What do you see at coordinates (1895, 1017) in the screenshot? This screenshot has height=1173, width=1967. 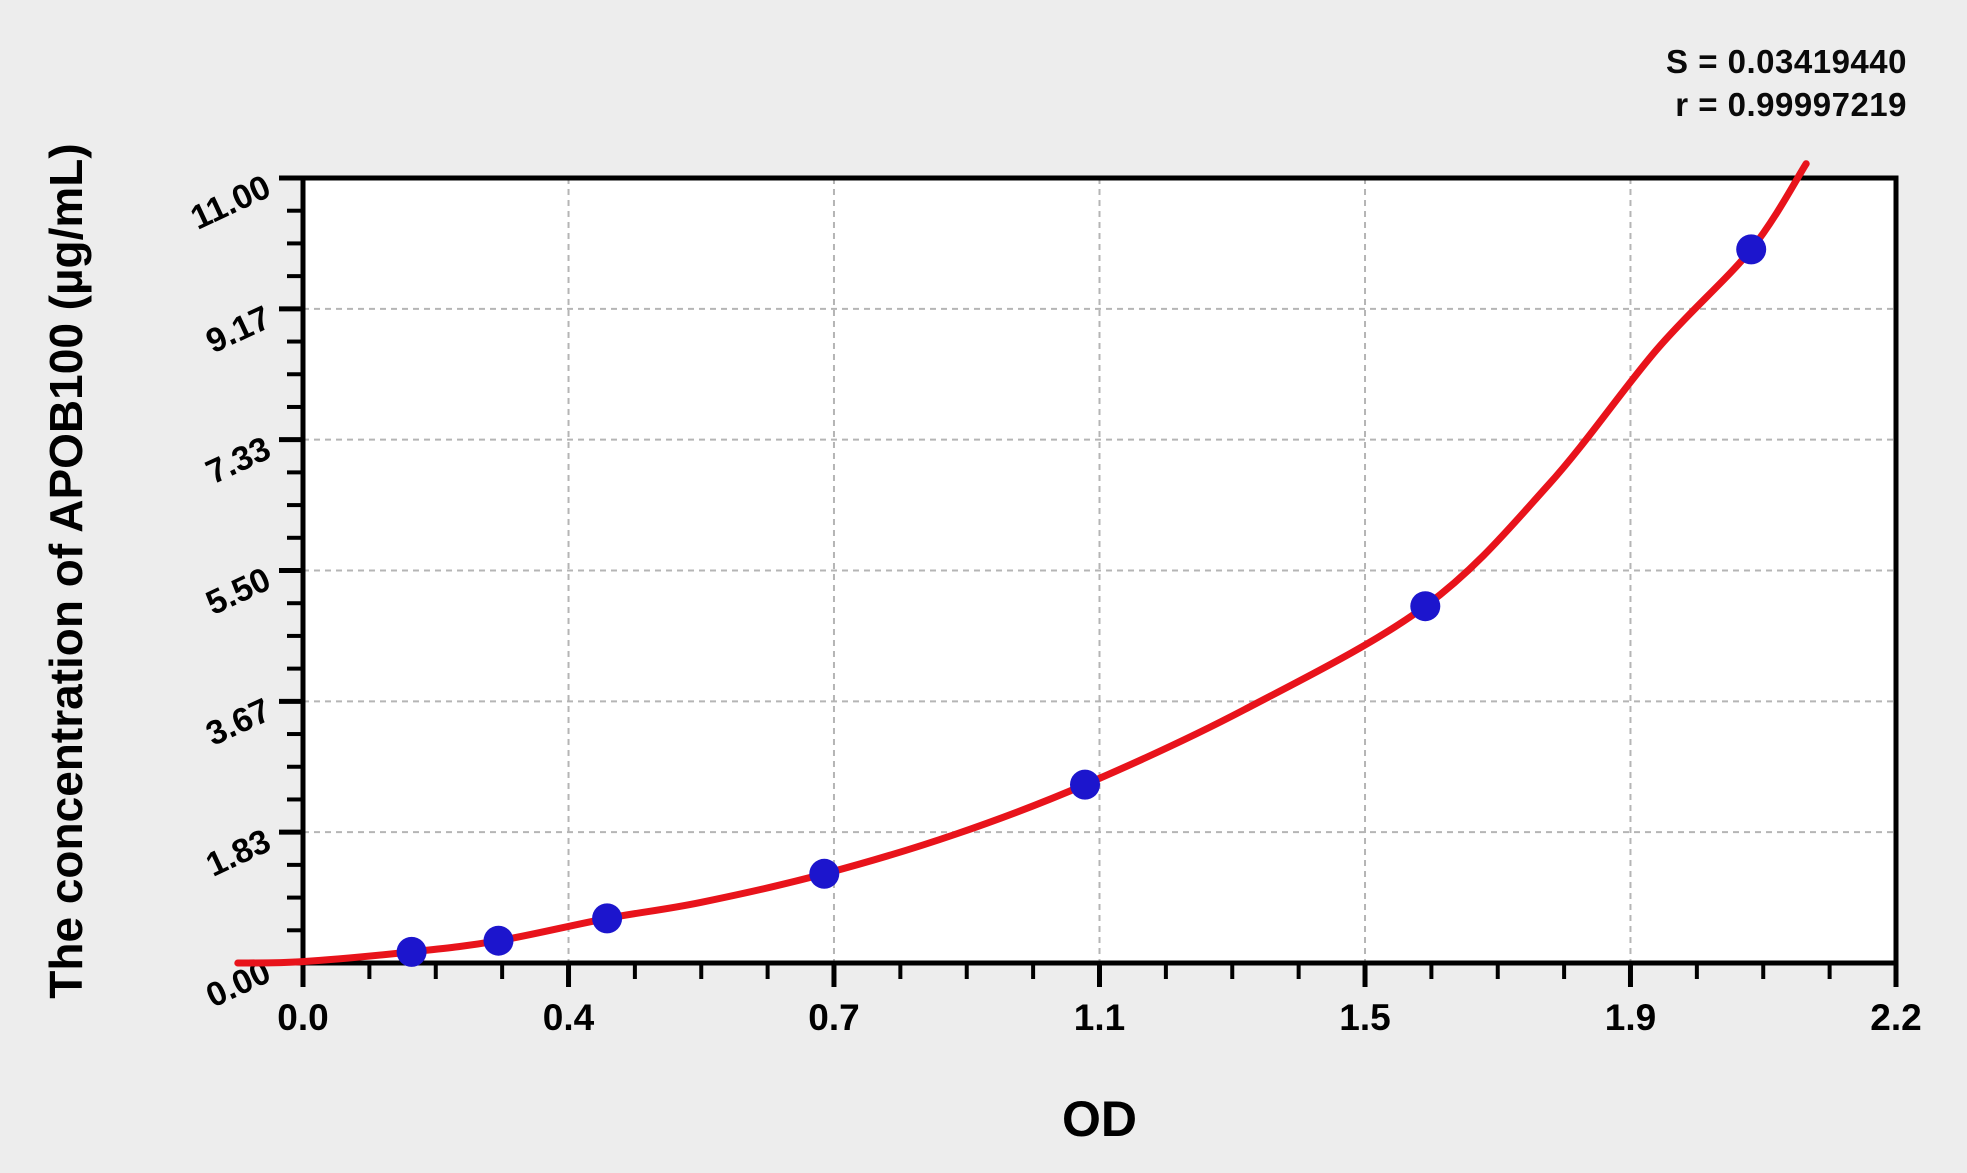 I see `x-tick-label: 2.2` at bounding box center [1895, 1017].